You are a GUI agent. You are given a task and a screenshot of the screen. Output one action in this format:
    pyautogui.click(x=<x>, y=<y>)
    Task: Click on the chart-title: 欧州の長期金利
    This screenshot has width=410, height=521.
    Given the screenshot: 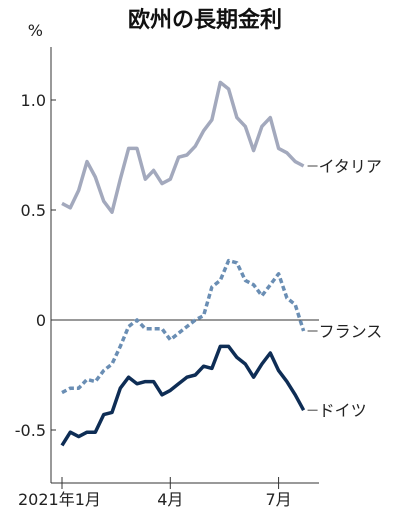 What is the action you would take?
    pyautogui.click(x=205, y=20)
    